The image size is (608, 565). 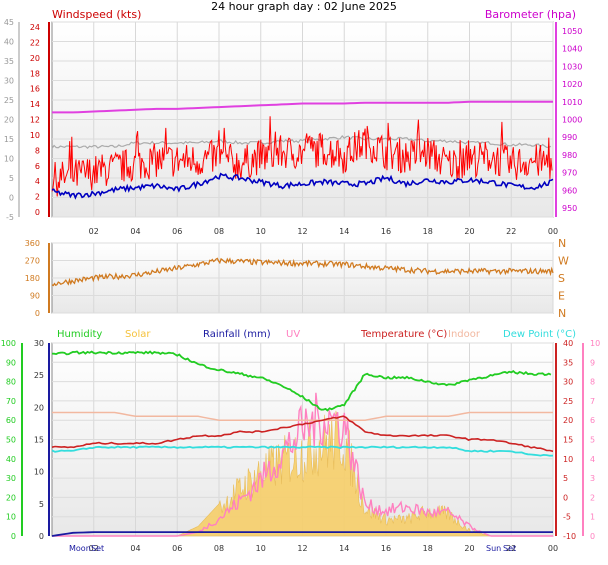 What do you see at coordinates (35, 89) in the screenshot?
I see `wind-tick: 16` at bounding box center [35, 89].